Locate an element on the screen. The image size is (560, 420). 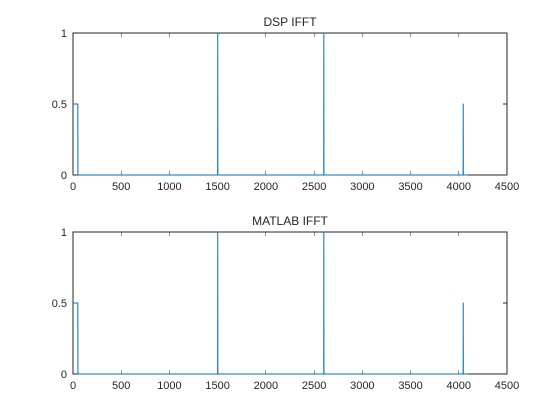
plot-title: MATLAB IFFT is located at coordinates (290, 221).